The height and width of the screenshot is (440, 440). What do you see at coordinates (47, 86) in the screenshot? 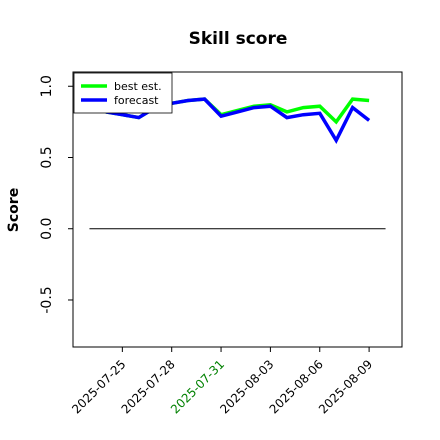
I see `y-tick-label: 1.0` at bounding box center [47, 86].